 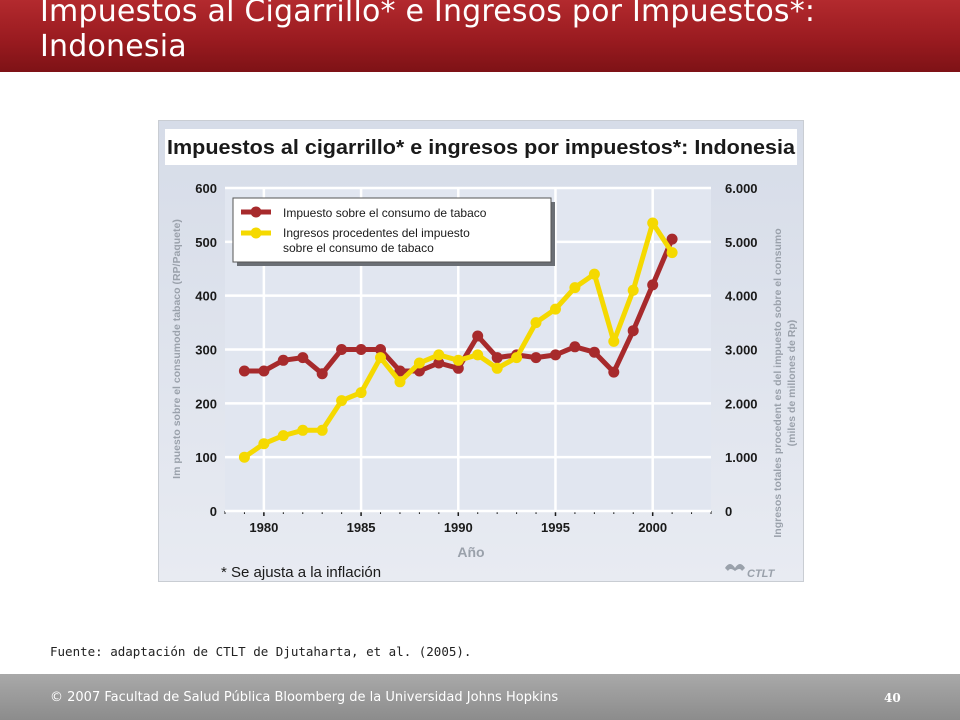 I want to click on y-tick-right-label: 4.000, so click(x=741, y=296).